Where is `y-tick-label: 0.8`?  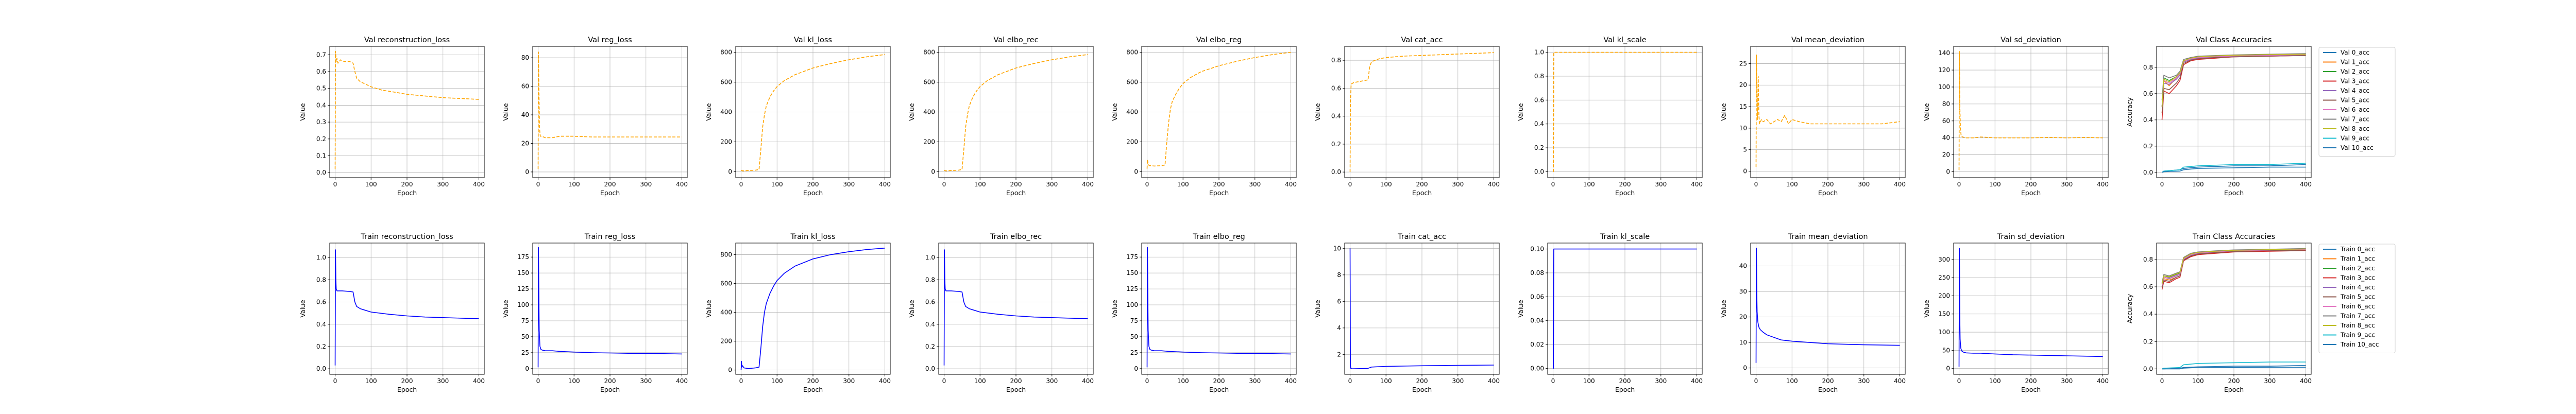
y-tick-label: 0.8 is located at coordinates (1336, 61).